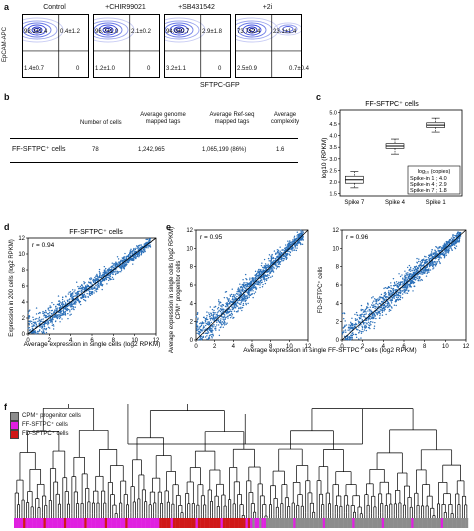 This screenshot has width=474, height=531. Describe the element at coordinates (7, 7) in the screenshot. I see `panel-label-a: a` at that location.